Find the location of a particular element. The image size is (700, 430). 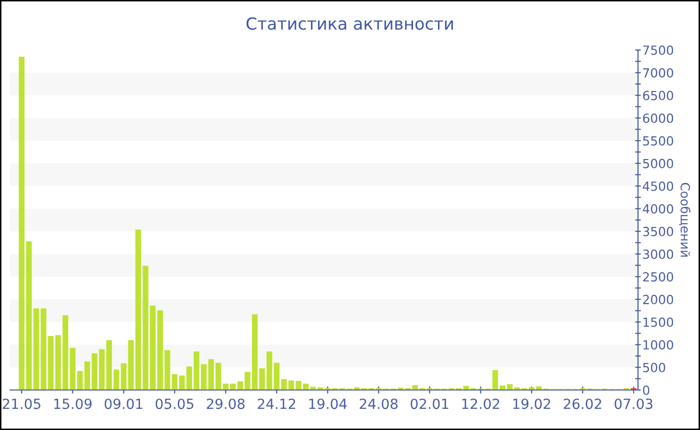

y-tick-label: 0 is located at coordinates (646, 390).